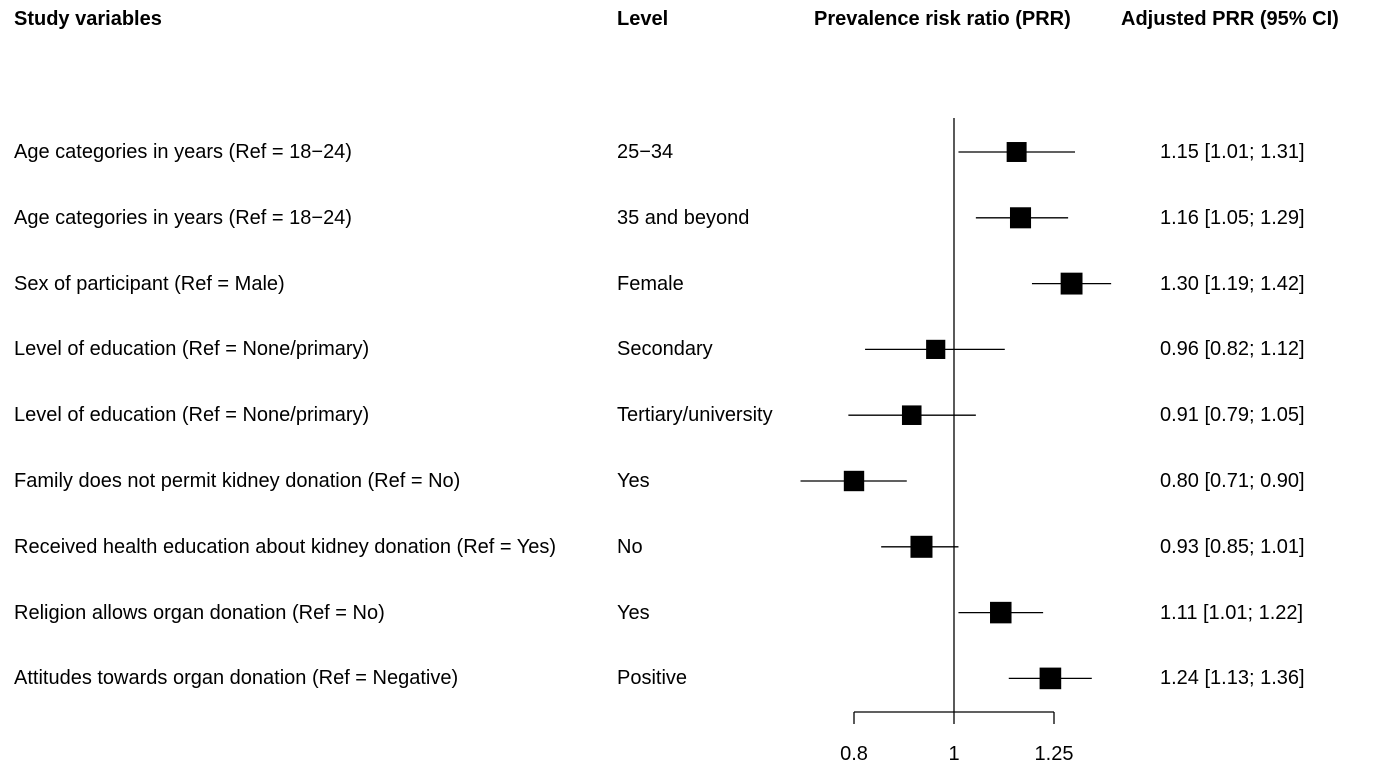 This screenshot has height=763, width=1376. Describe the element at coordinates (1232, 546) in the screenshot. I see `row-estimate-label: 0.93 [0.85; 1.01]` at that location.